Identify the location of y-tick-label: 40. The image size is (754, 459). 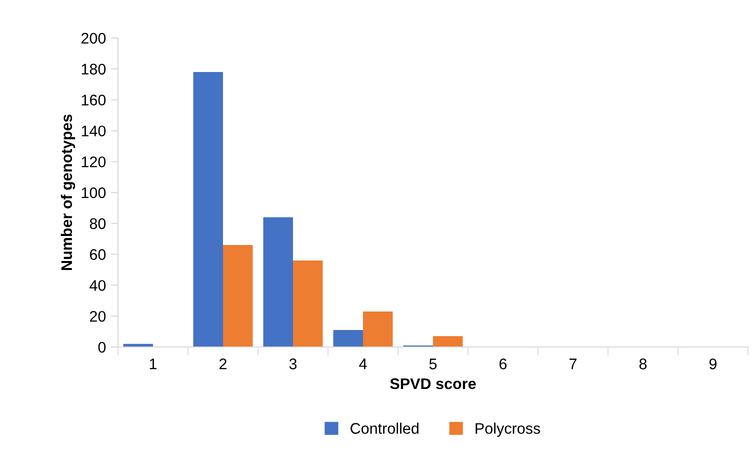
(98, 285).